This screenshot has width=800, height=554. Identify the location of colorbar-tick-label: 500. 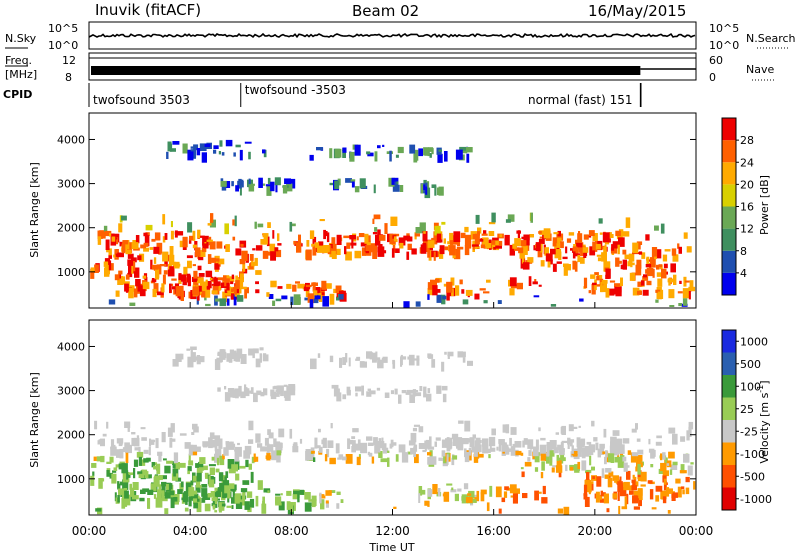
(750, 364).